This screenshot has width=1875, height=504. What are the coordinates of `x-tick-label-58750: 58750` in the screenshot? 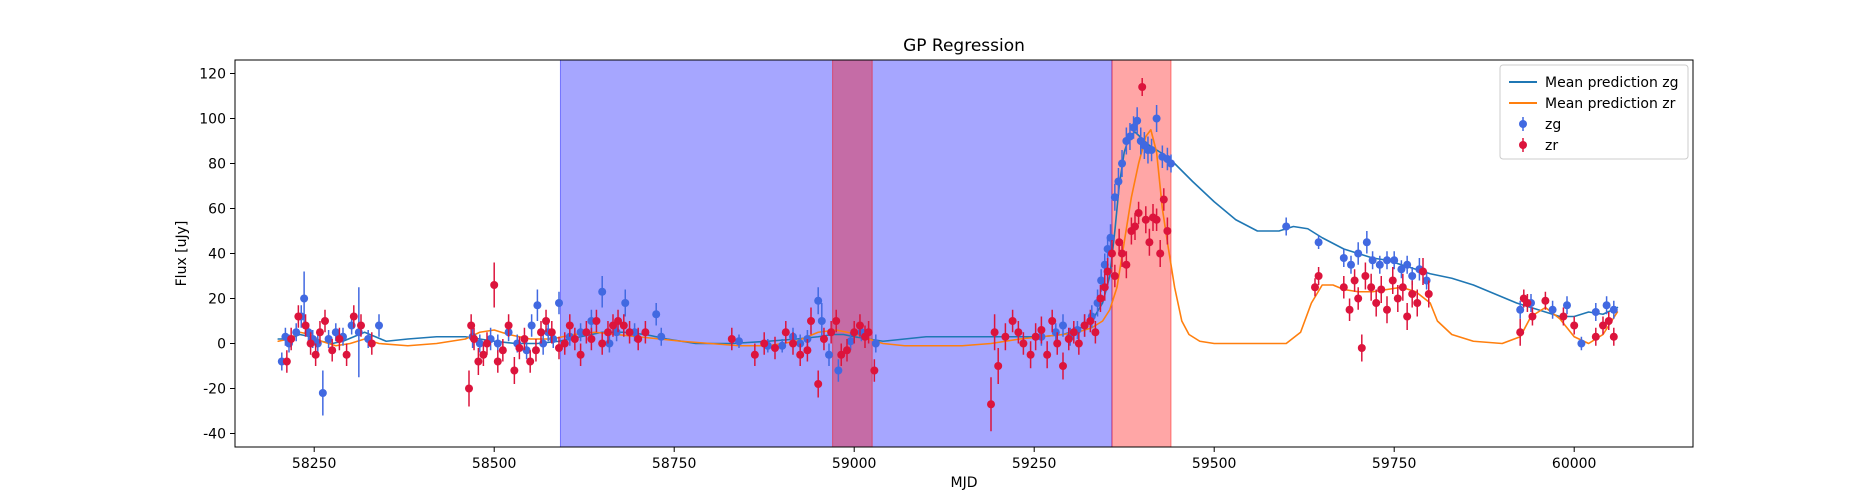 It's located at (674, 464).